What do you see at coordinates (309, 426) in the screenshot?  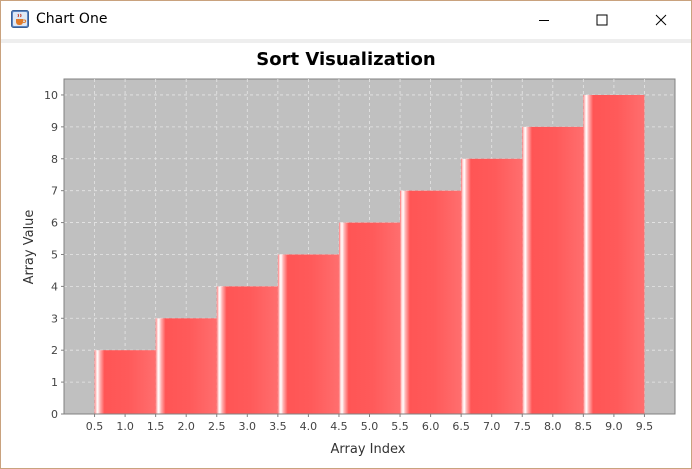 I see `x-tick-label-7: 4.0` at bounding box center [309, 426].